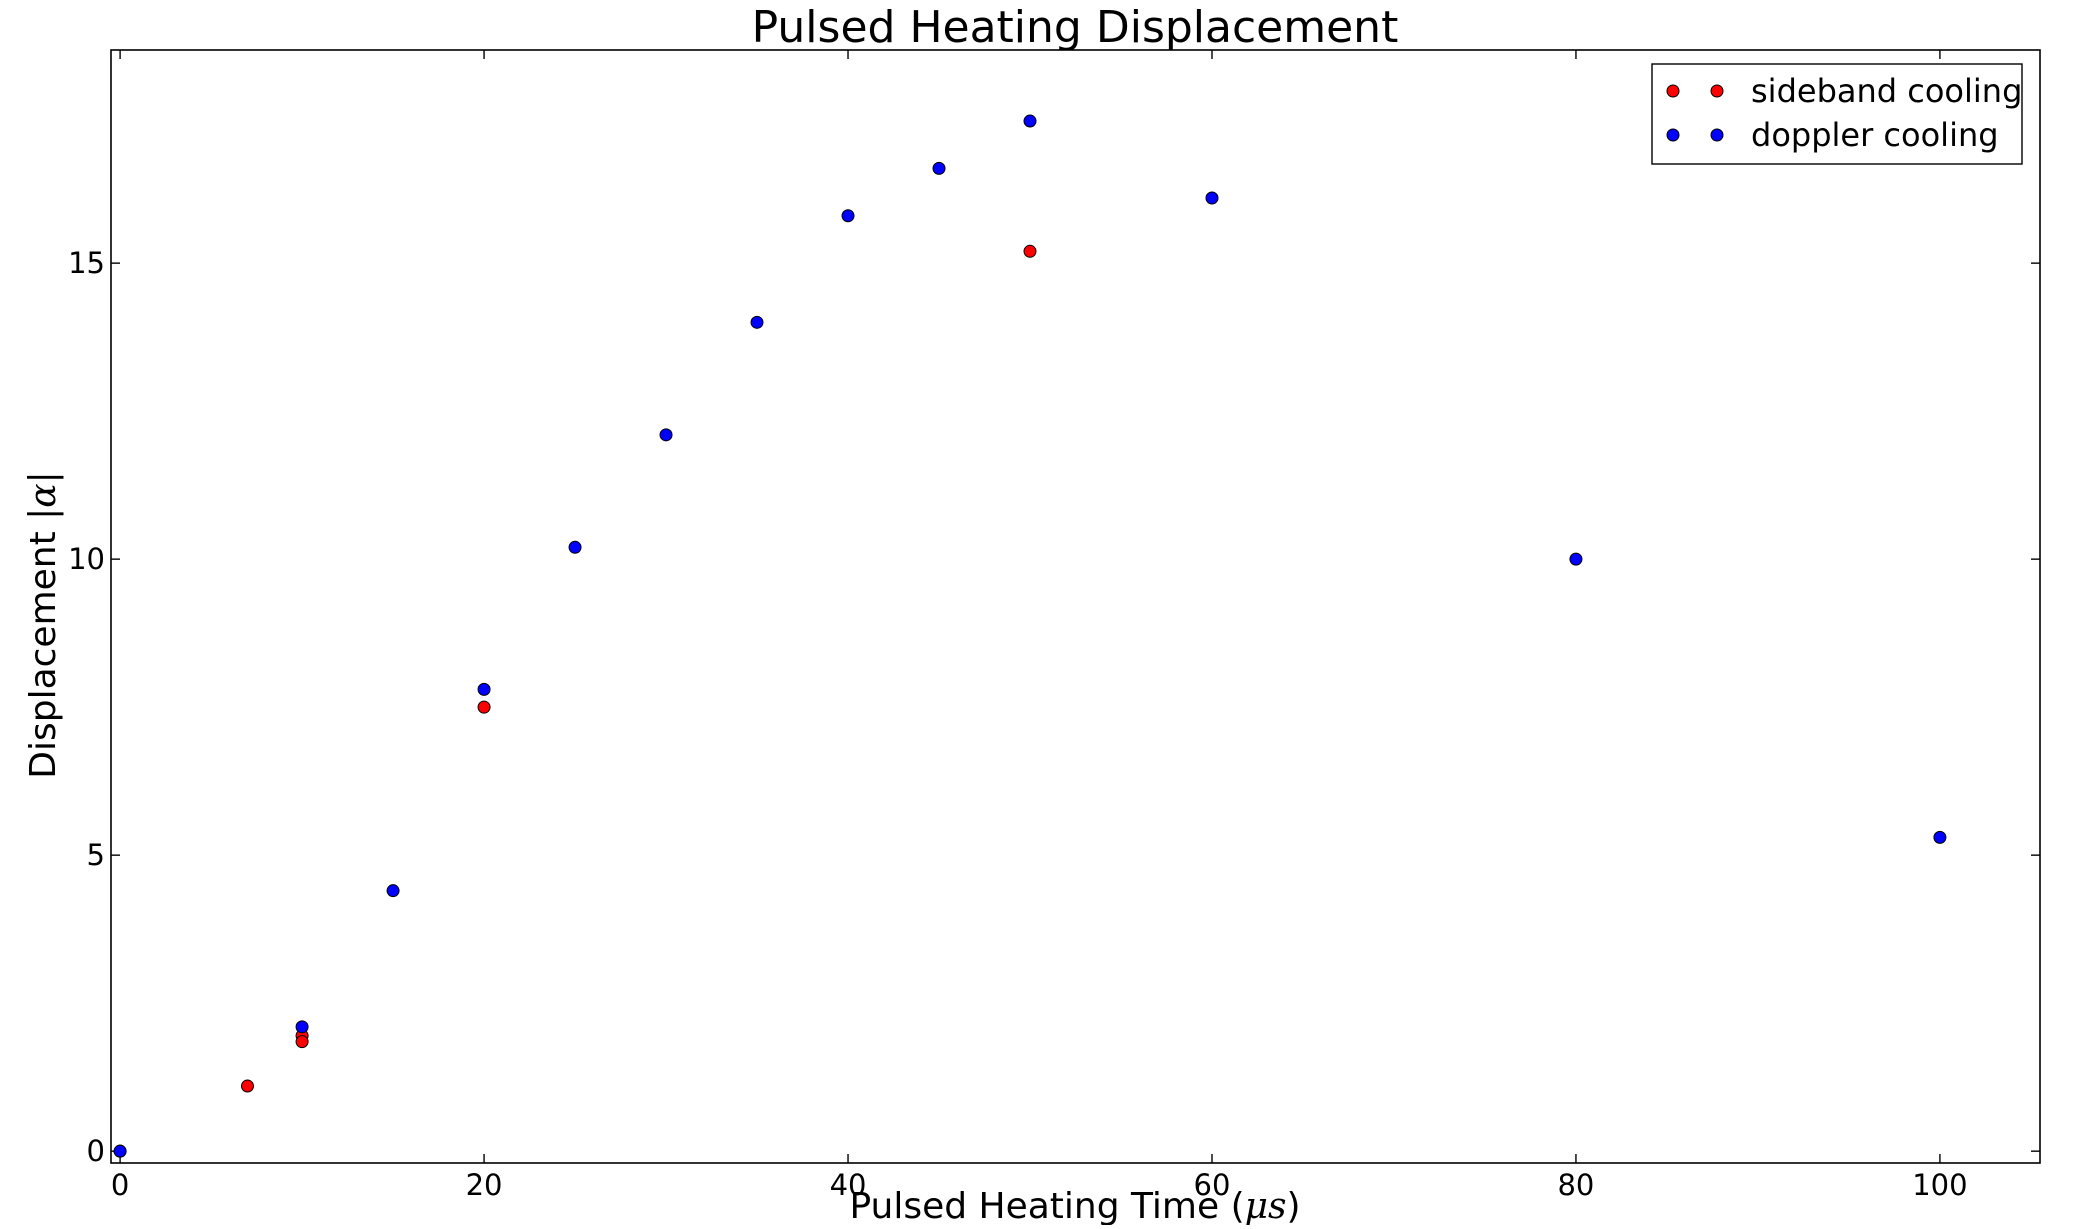 The width and height of the screenshot is (2100, 1229). Describe the element at coordinates (43, 625) in the screenshot. I see `y-axis-label: Displacement |α|` at that location.